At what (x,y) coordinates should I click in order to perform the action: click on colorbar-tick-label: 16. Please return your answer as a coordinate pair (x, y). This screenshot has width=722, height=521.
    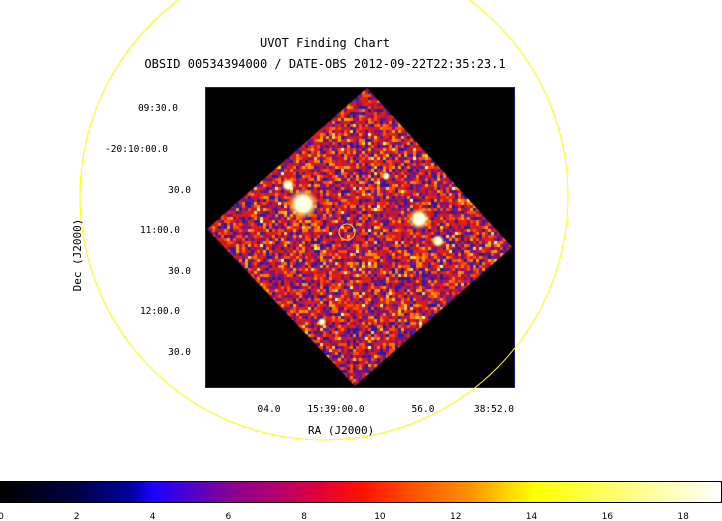
    Looking at the image, I should click on (607, 516).